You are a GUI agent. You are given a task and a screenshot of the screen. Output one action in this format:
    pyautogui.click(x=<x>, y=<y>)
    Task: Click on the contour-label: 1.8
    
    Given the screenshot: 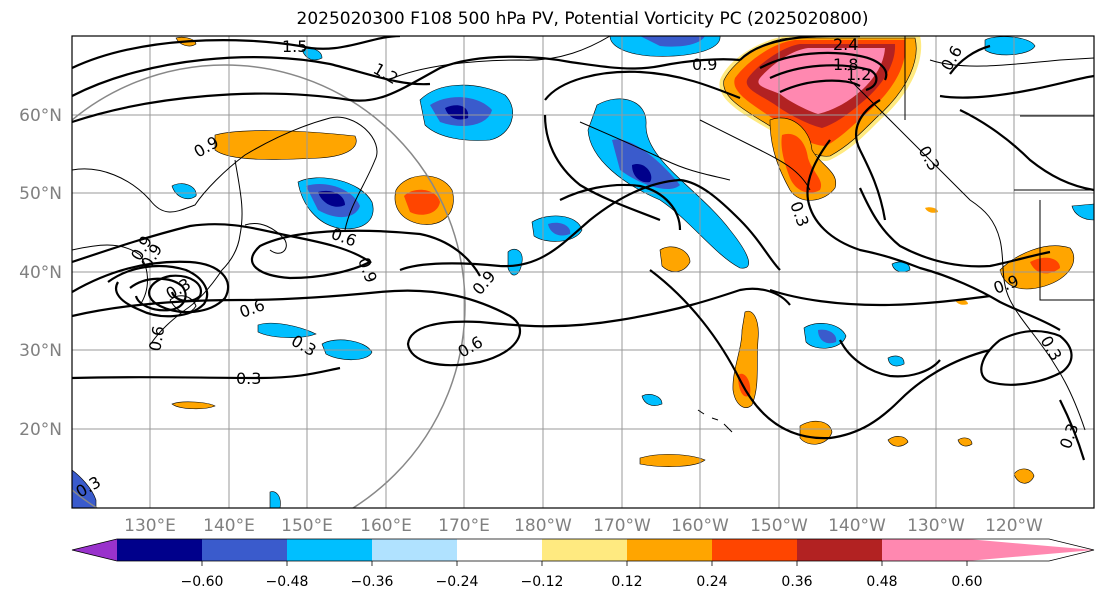 What is the action you would take?
    pyautogui.click(x=845, y=64)
    